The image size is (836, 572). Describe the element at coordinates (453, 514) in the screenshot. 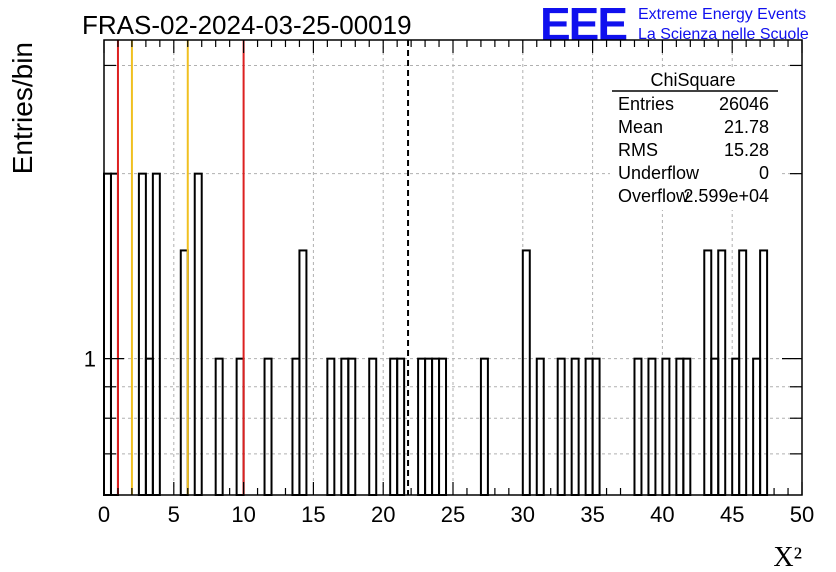

I see `x-tick-label: 25` at that location.